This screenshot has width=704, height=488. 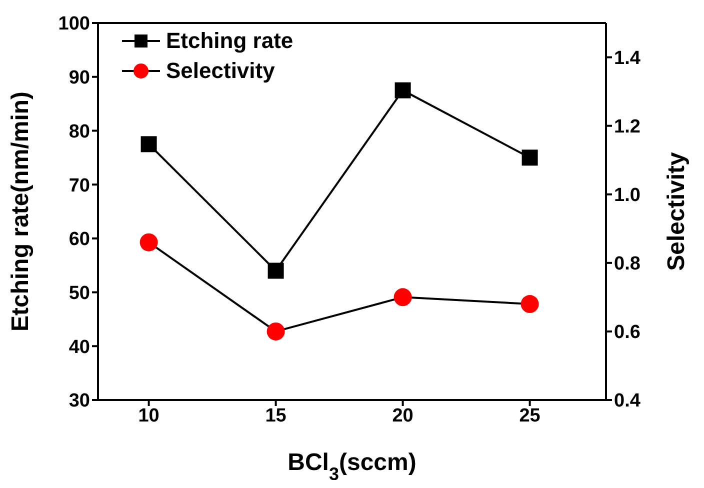 What do you see at coordinates (276, 415) in the screenshot?
I see `x-tick-label: 15` at bounding box center [276, 415].